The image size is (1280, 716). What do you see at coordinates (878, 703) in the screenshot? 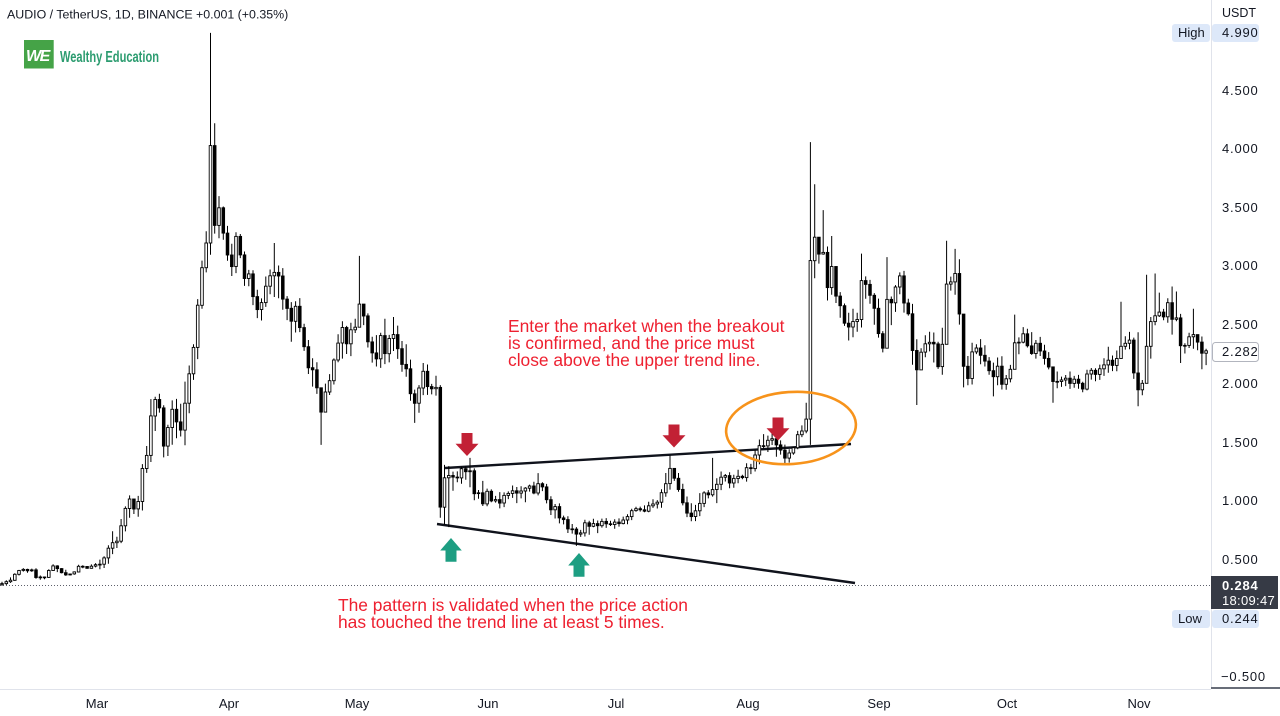
I see `svg-text: Sep` at bounding box center [878, 703].